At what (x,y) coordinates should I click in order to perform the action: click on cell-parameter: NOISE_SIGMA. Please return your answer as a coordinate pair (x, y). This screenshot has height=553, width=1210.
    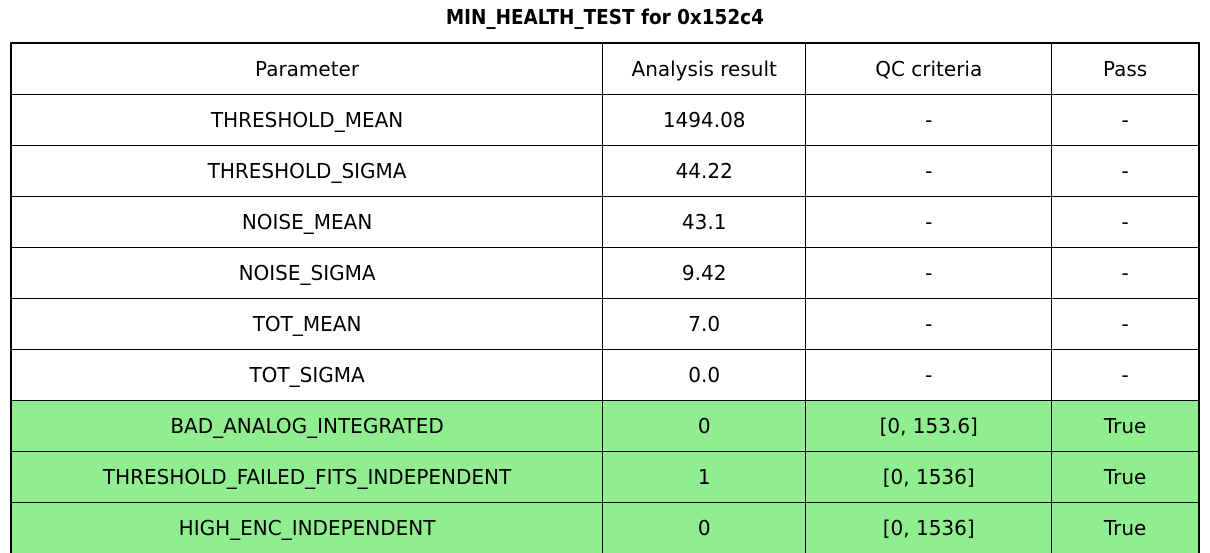
    Looking at the image, I should click on (307, 273).